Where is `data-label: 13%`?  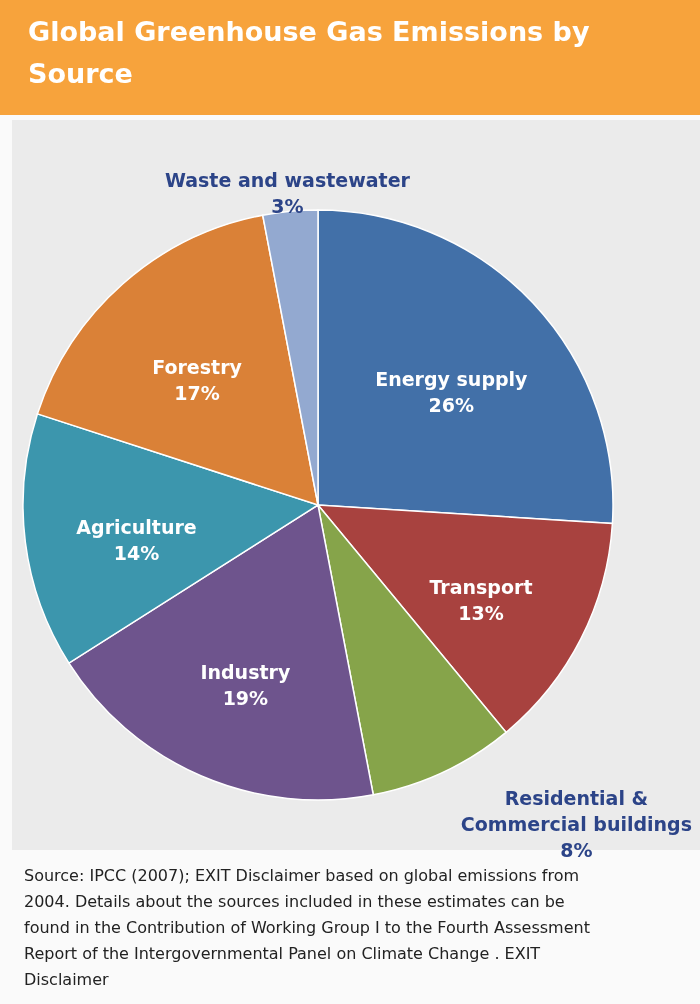 data-label: 13% is located at coordinates (481, 613).